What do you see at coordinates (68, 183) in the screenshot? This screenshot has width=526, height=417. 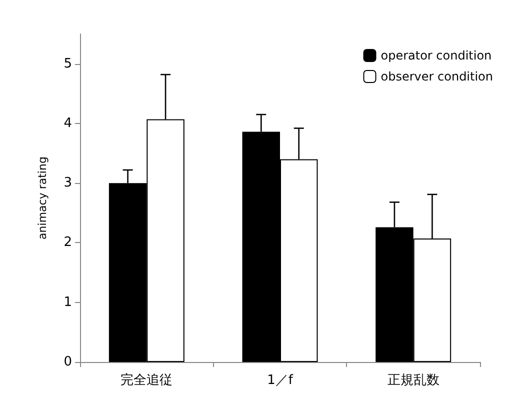 I see `y-tick-label: 3` at bounding box center [68, 183].